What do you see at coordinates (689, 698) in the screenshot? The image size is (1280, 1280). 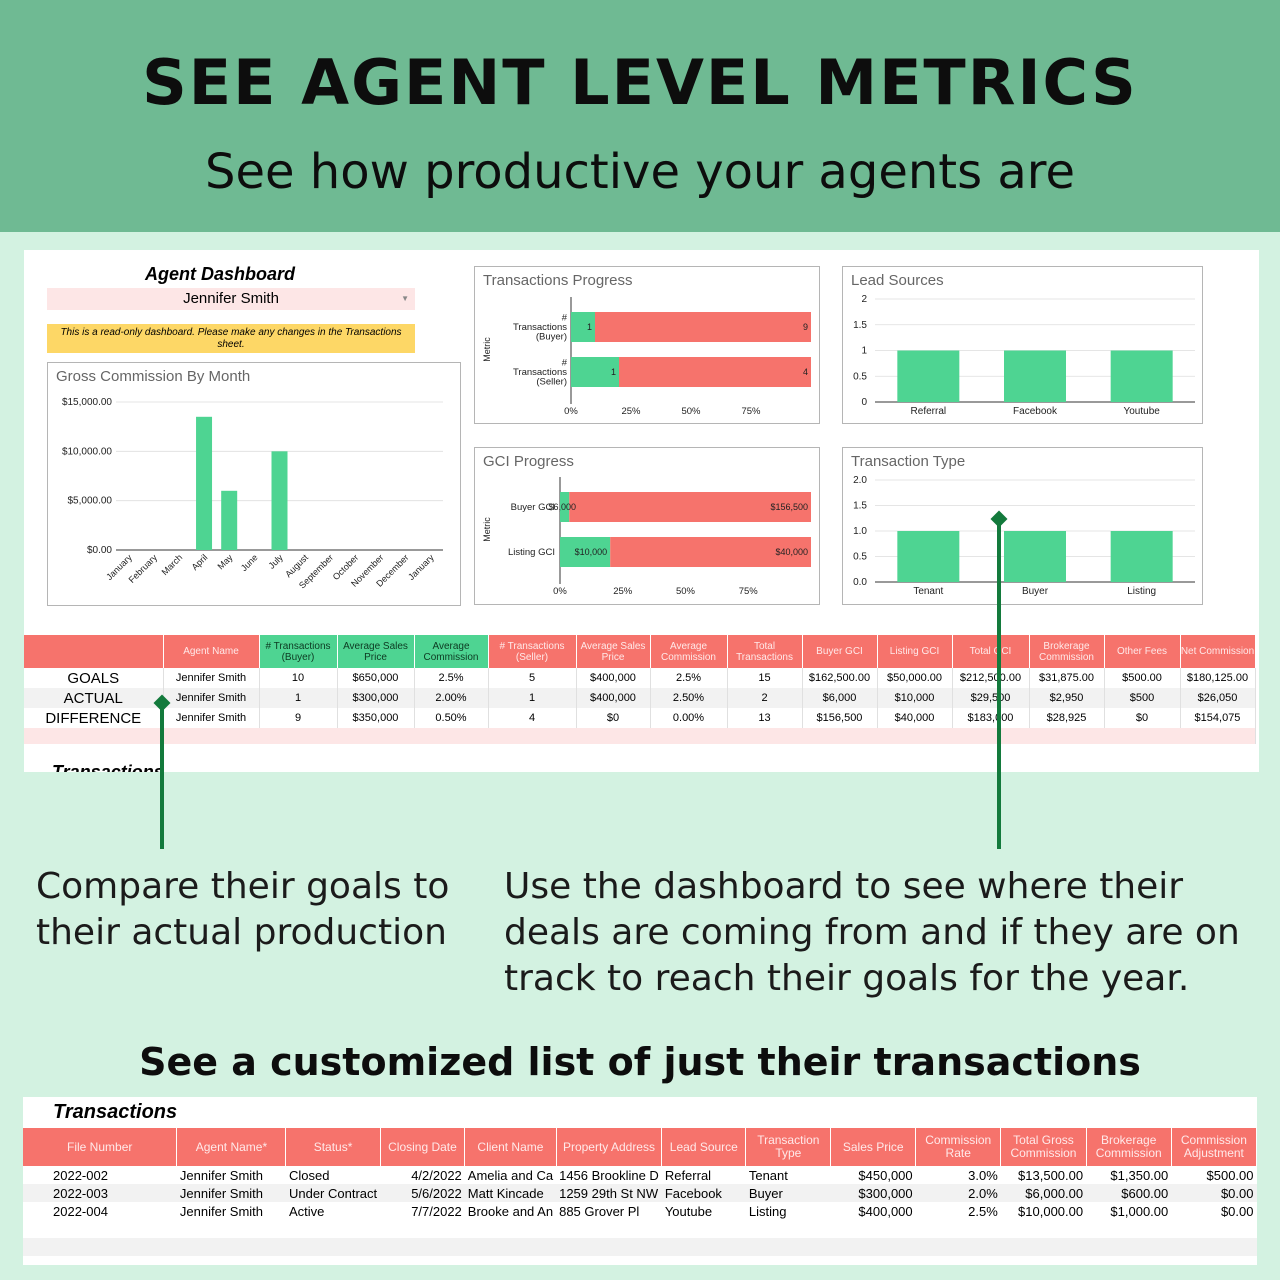 I see `metrics-cell: 2.50%` at bounding box center [689, 698].